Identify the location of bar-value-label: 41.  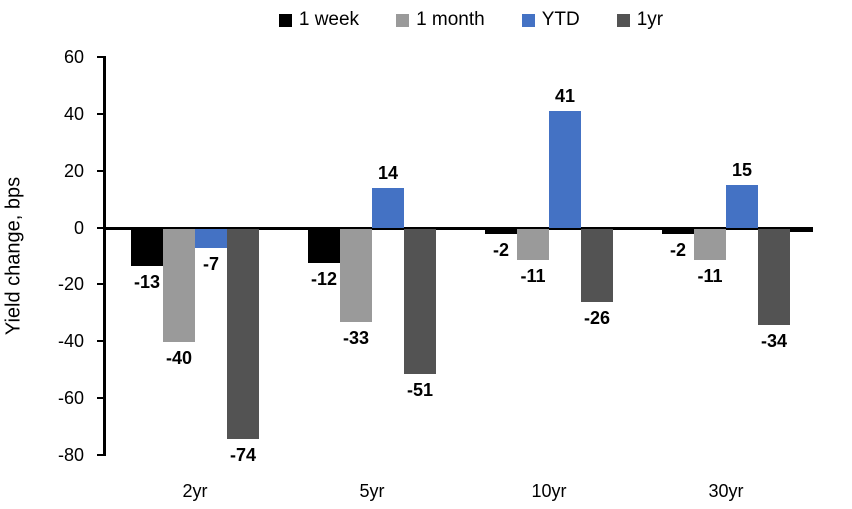
(565, 96).